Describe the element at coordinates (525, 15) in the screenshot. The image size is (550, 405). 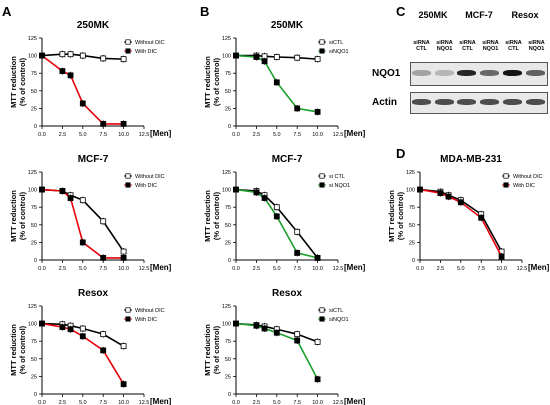
I see `blot-group-label: Resox` at that location.